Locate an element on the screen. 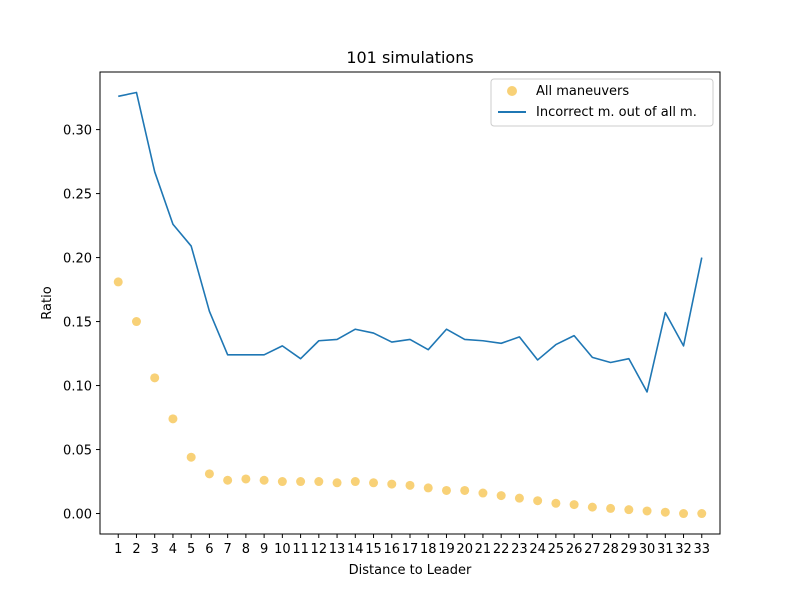 The width and height of the screenshot is (800, 600). x-tick-label: 5 is located at coordinates (191, 549).